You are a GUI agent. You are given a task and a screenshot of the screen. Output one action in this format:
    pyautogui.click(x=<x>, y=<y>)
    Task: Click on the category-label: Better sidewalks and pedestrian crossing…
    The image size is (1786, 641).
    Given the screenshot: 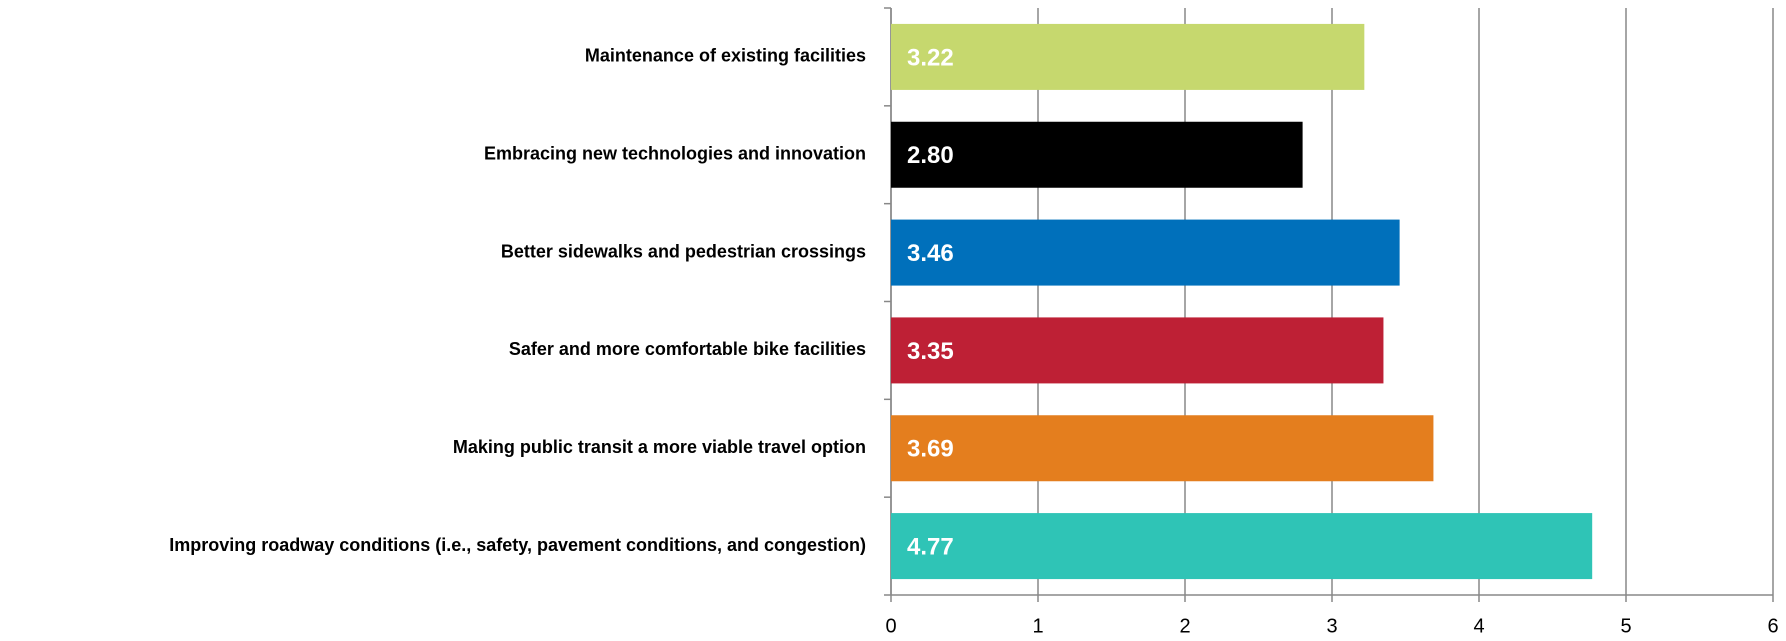 What is the action you would take?
    pyautogui.click(x=683, y=251)
    